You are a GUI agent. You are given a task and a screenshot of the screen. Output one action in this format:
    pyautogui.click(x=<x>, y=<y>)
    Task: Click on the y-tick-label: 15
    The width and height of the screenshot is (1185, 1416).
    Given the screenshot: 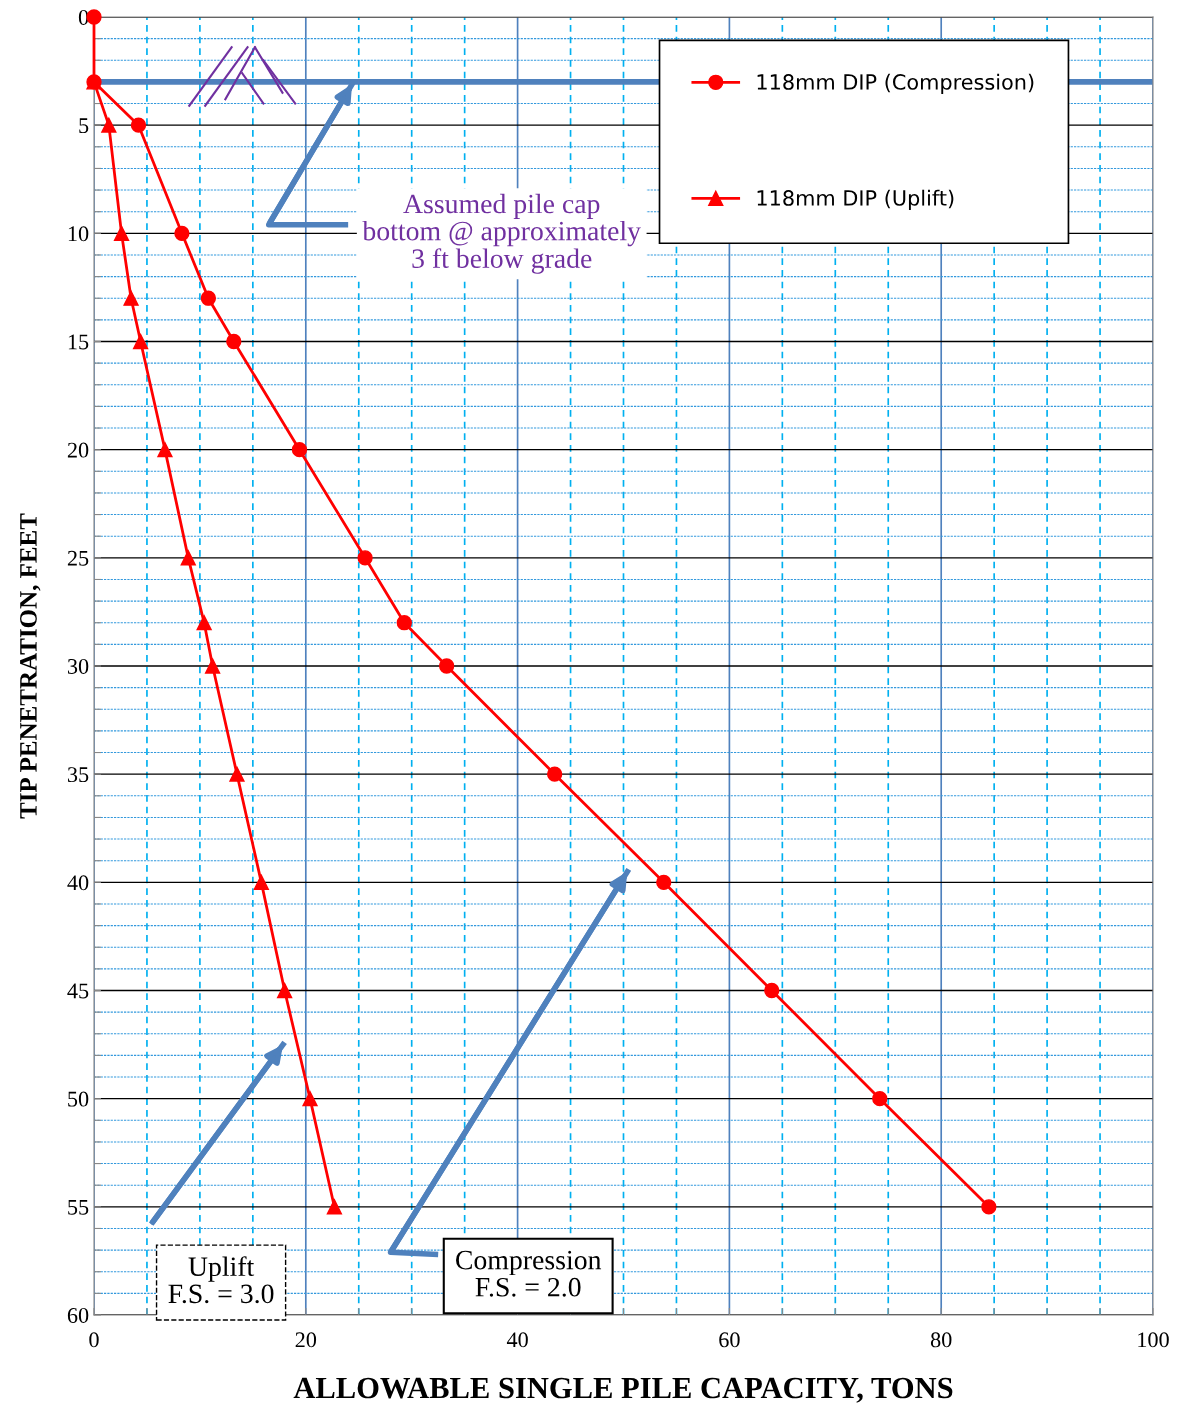 What is the action you would take?
    pyautogui.click(x=78, y=342)
    